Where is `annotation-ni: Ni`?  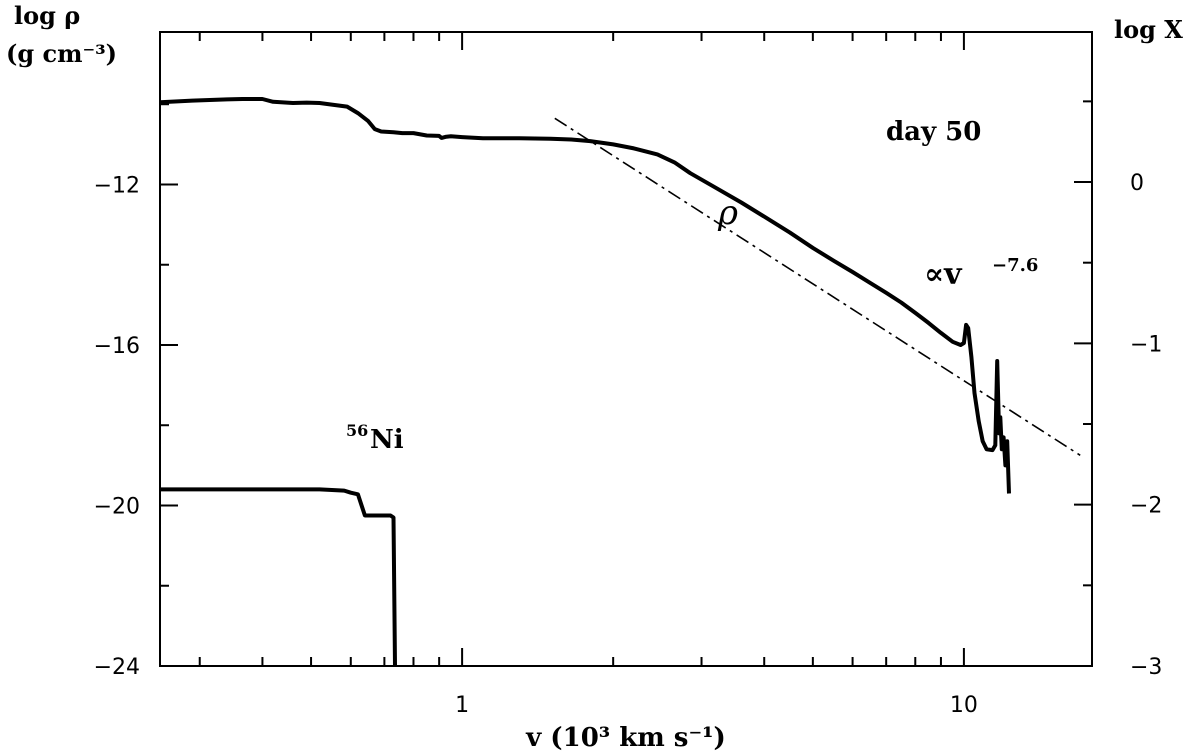 annotation-ni: Ni is located at coordinates (387, 440).